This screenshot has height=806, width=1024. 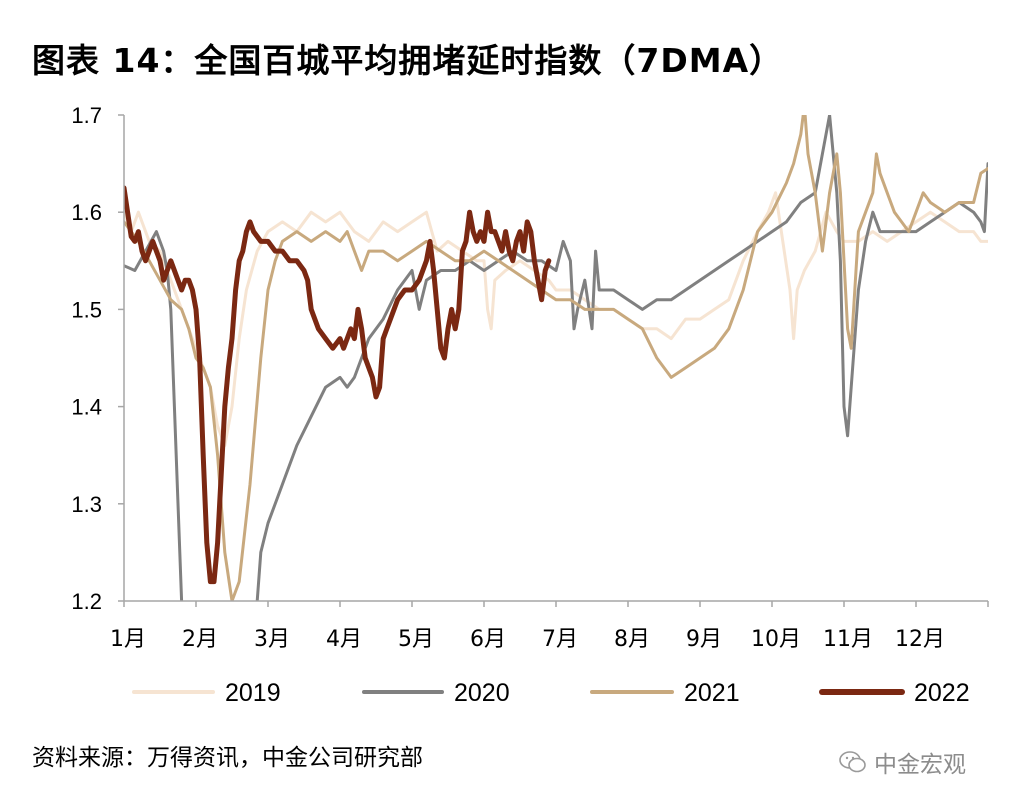 I want to click on x-tick-label: 5月, so click(x=416, y=639).